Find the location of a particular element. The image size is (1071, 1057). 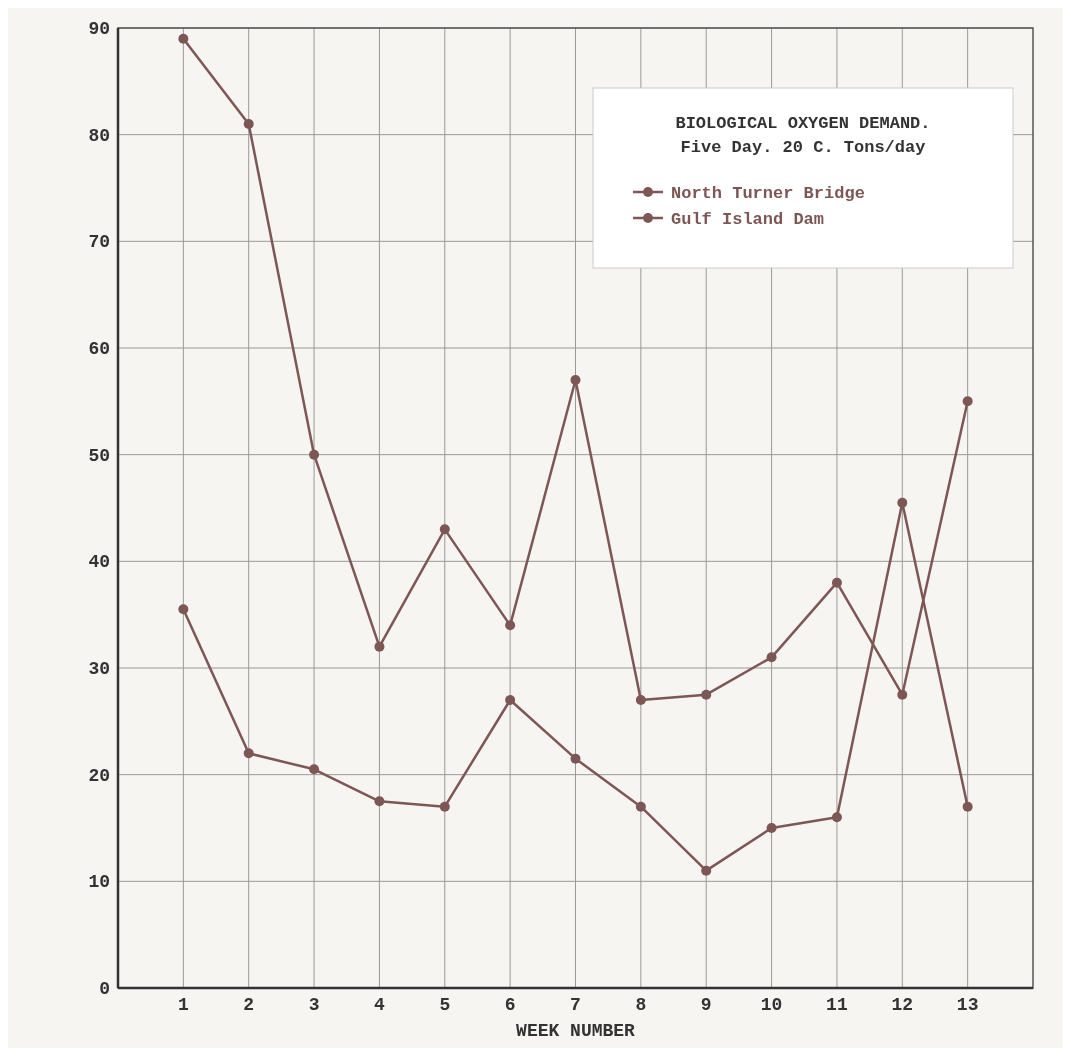

x-tick-label: 7 is located at coordinates (575, 1005).